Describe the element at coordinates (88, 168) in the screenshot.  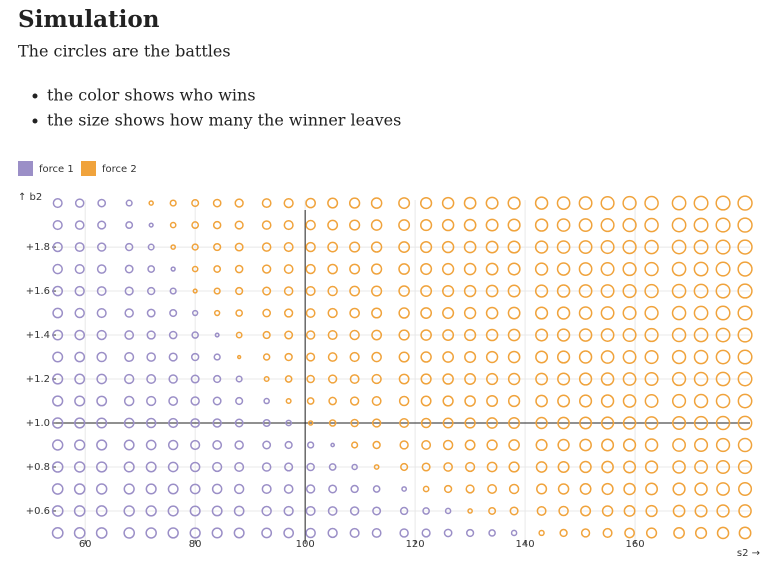
I see `legend-swatch` at that location.